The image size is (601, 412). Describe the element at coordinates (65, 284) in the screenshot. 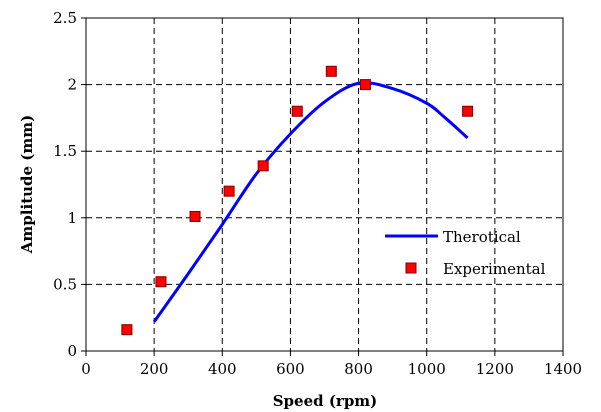

I see `y-tick-label: 0.5` at that location.